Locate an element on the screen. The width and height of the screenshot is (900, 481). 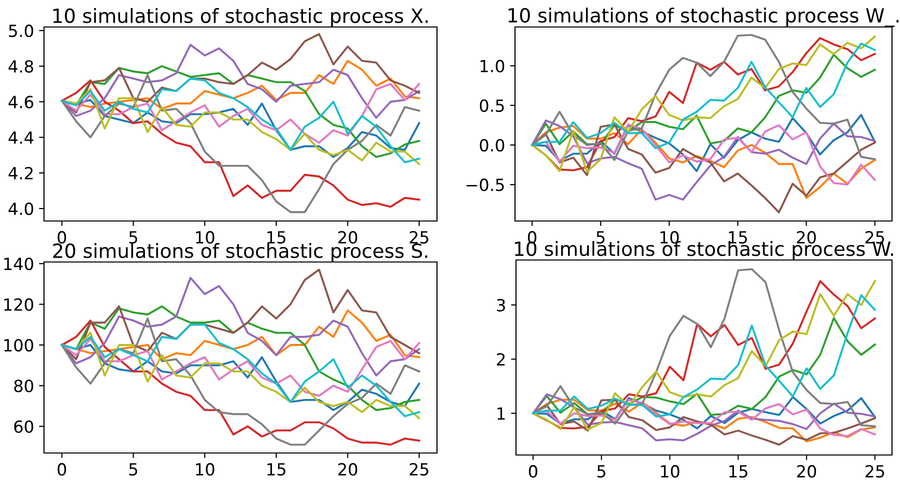
y-tick-label: 4.4 is located at coordinates (21, 138).